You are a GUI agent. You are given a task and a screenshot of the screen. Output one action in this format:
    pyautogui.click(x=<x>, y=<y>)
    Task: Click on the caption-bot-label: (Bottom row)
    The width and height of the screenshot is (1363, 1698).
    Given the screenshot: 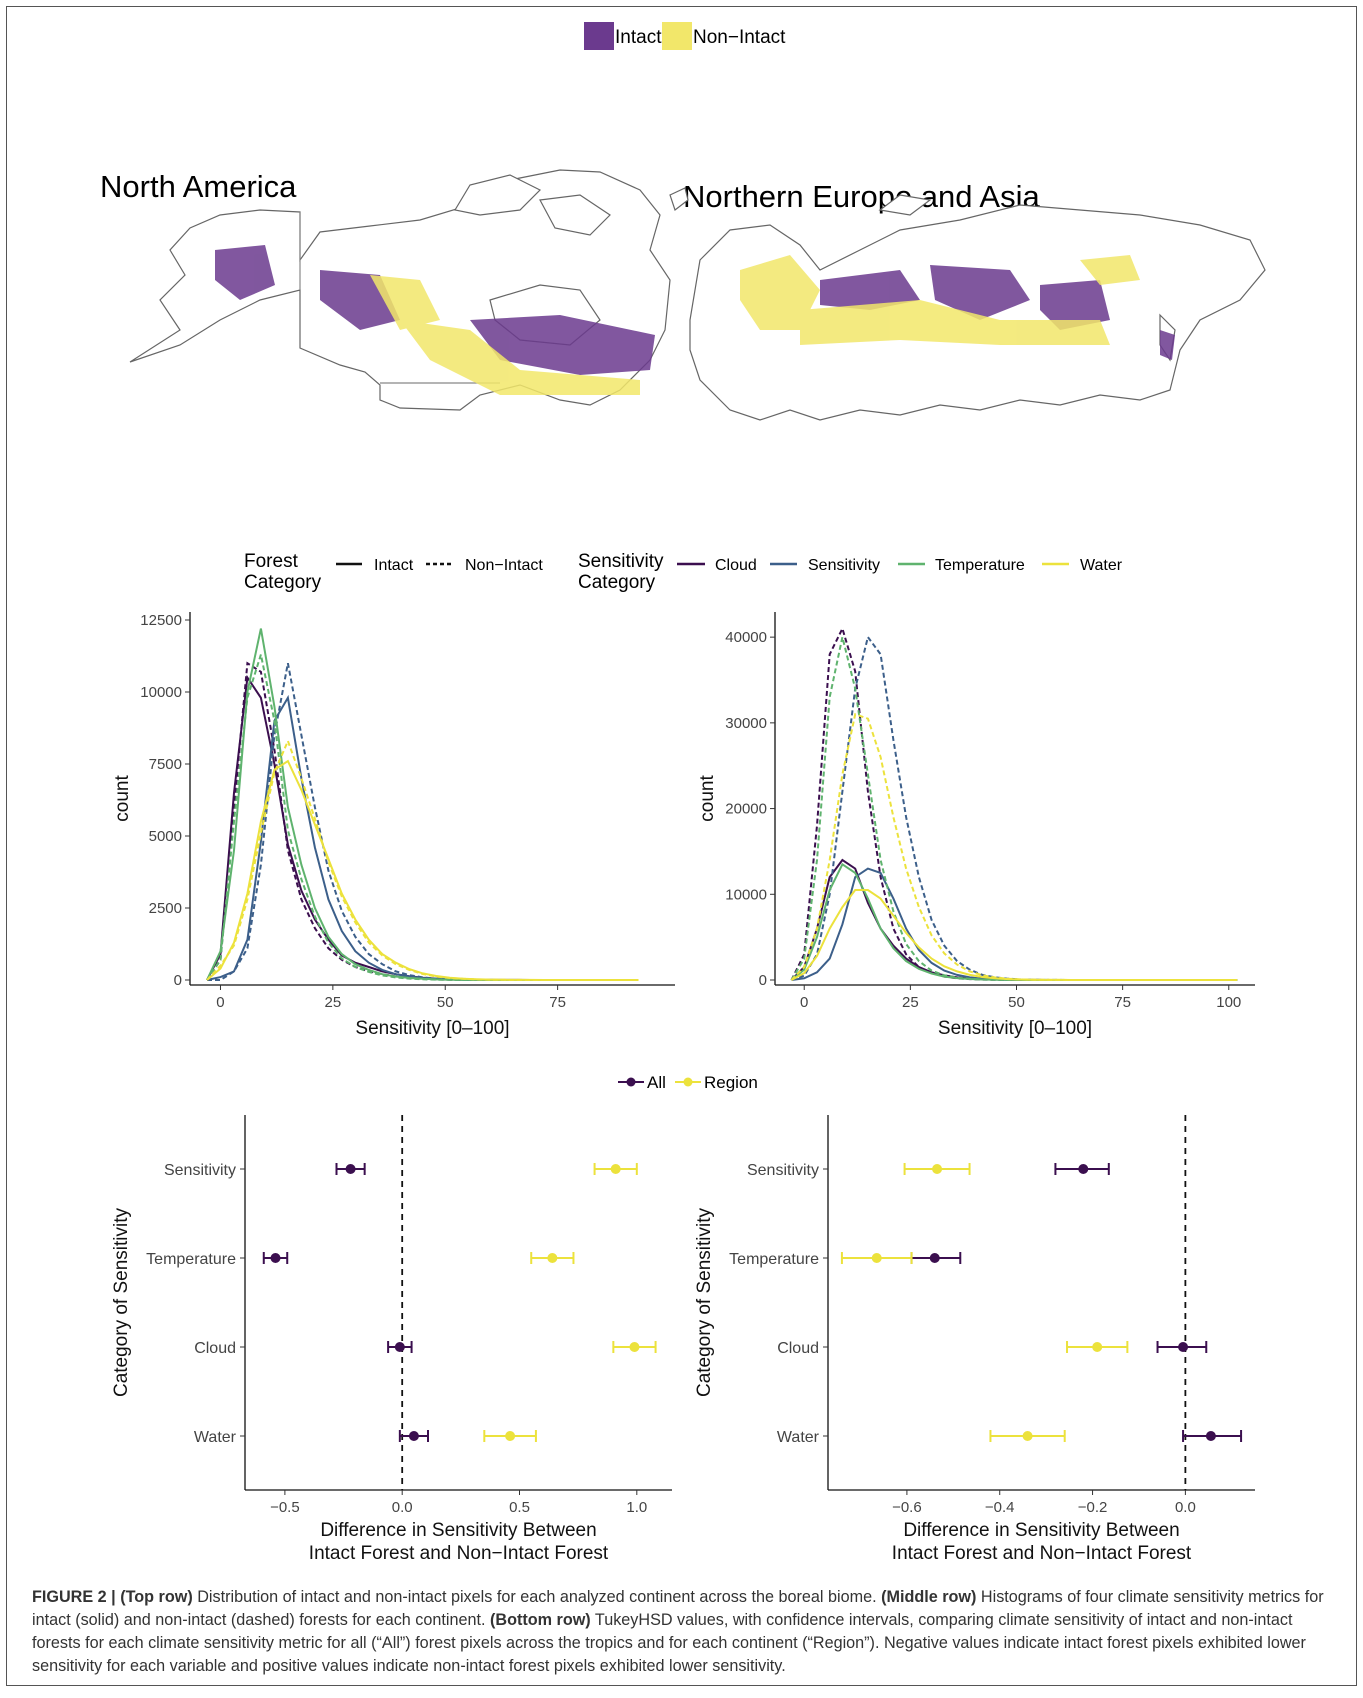 What is the action you would take?
    pyautogui.click(x=540, y=1620)
    